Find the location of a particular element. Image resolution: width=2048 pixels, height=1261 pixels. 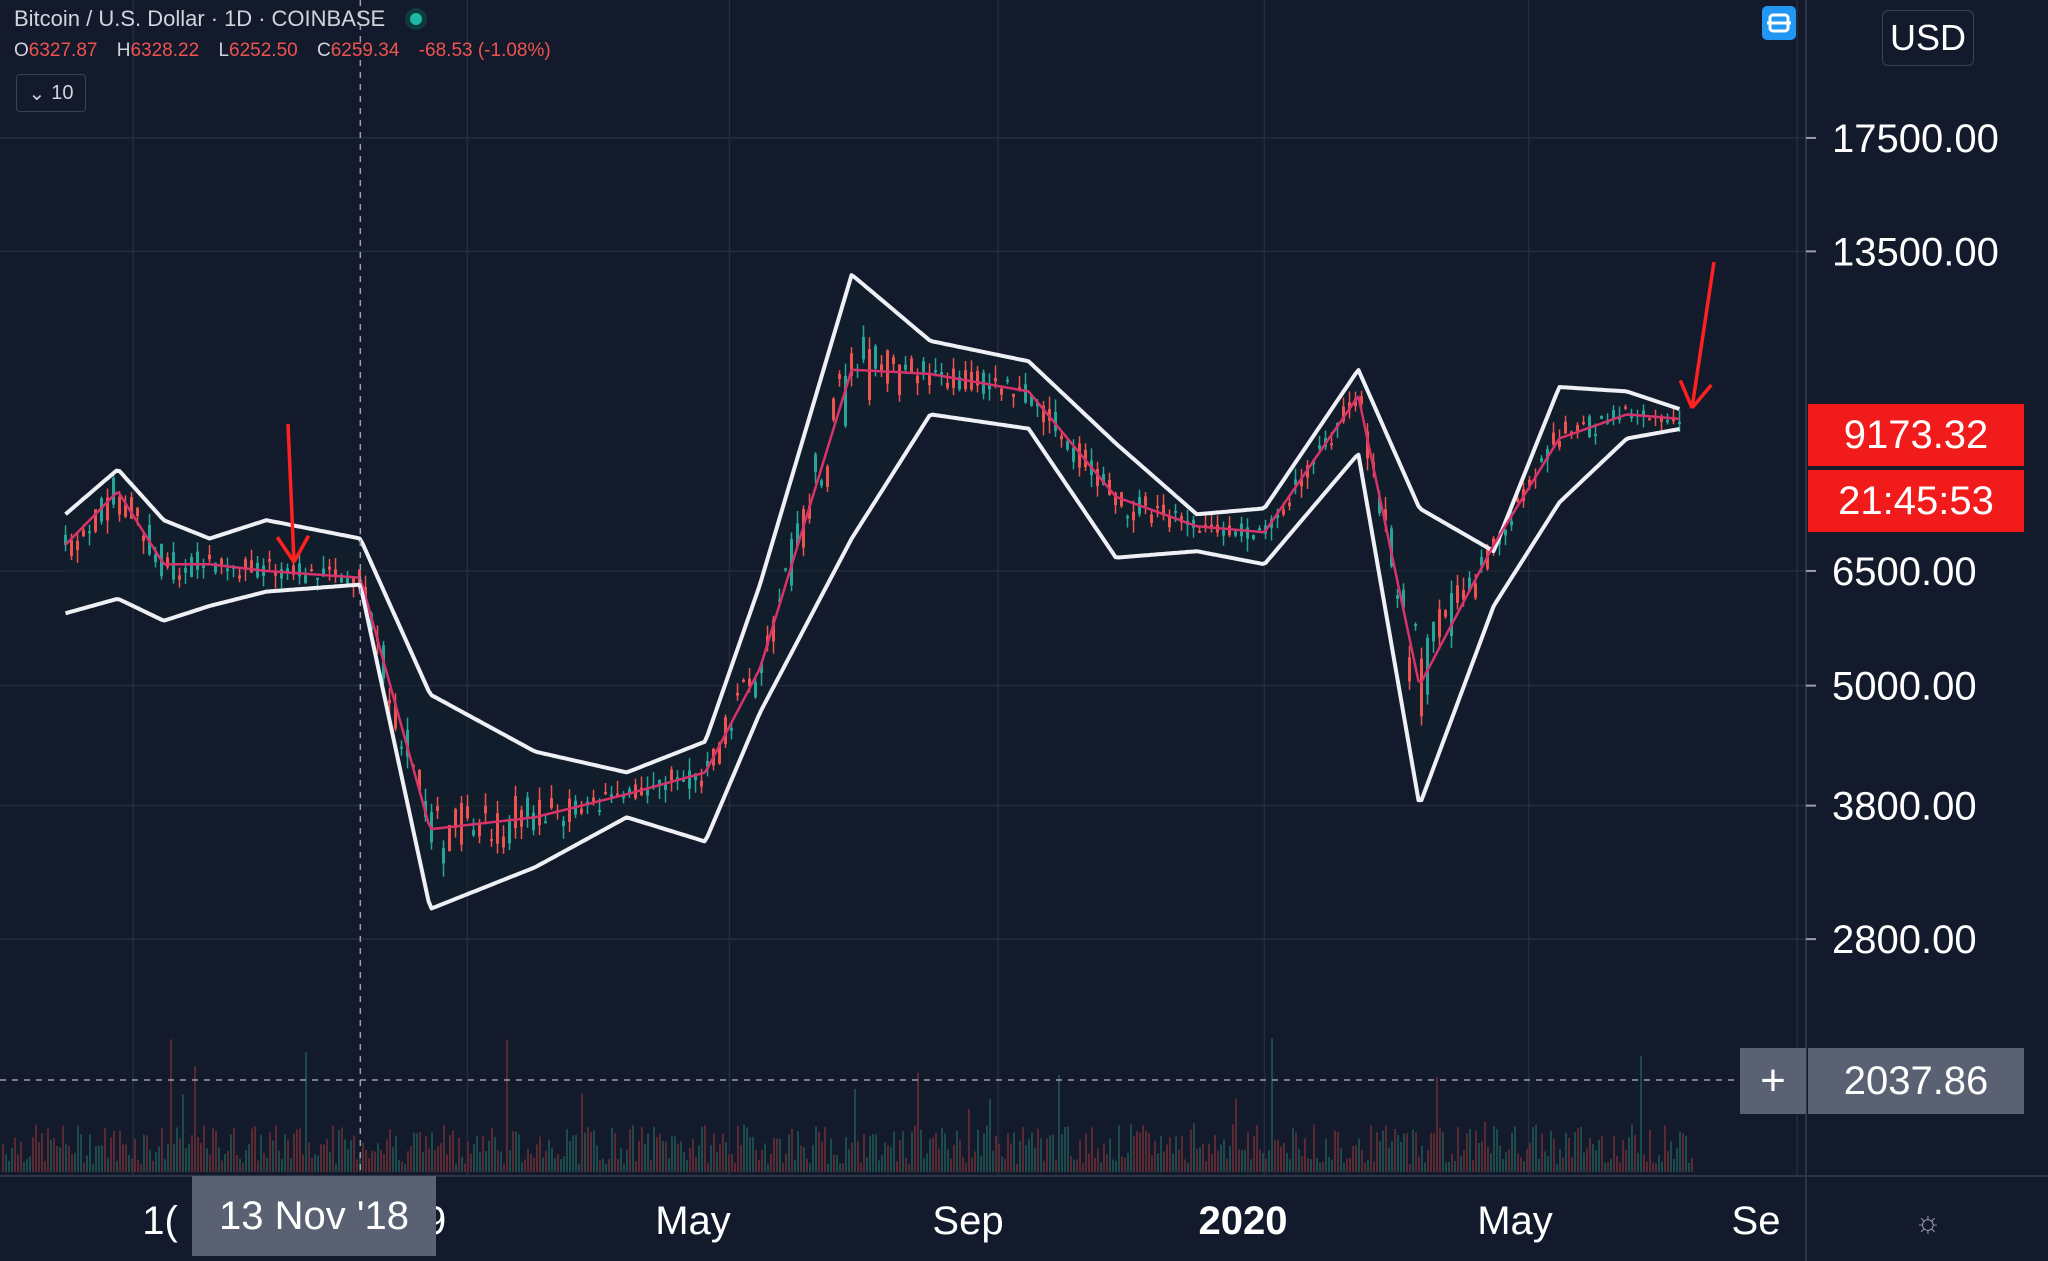

settings-sun-icon: ☼ is located at coordinates (1928, 1222).